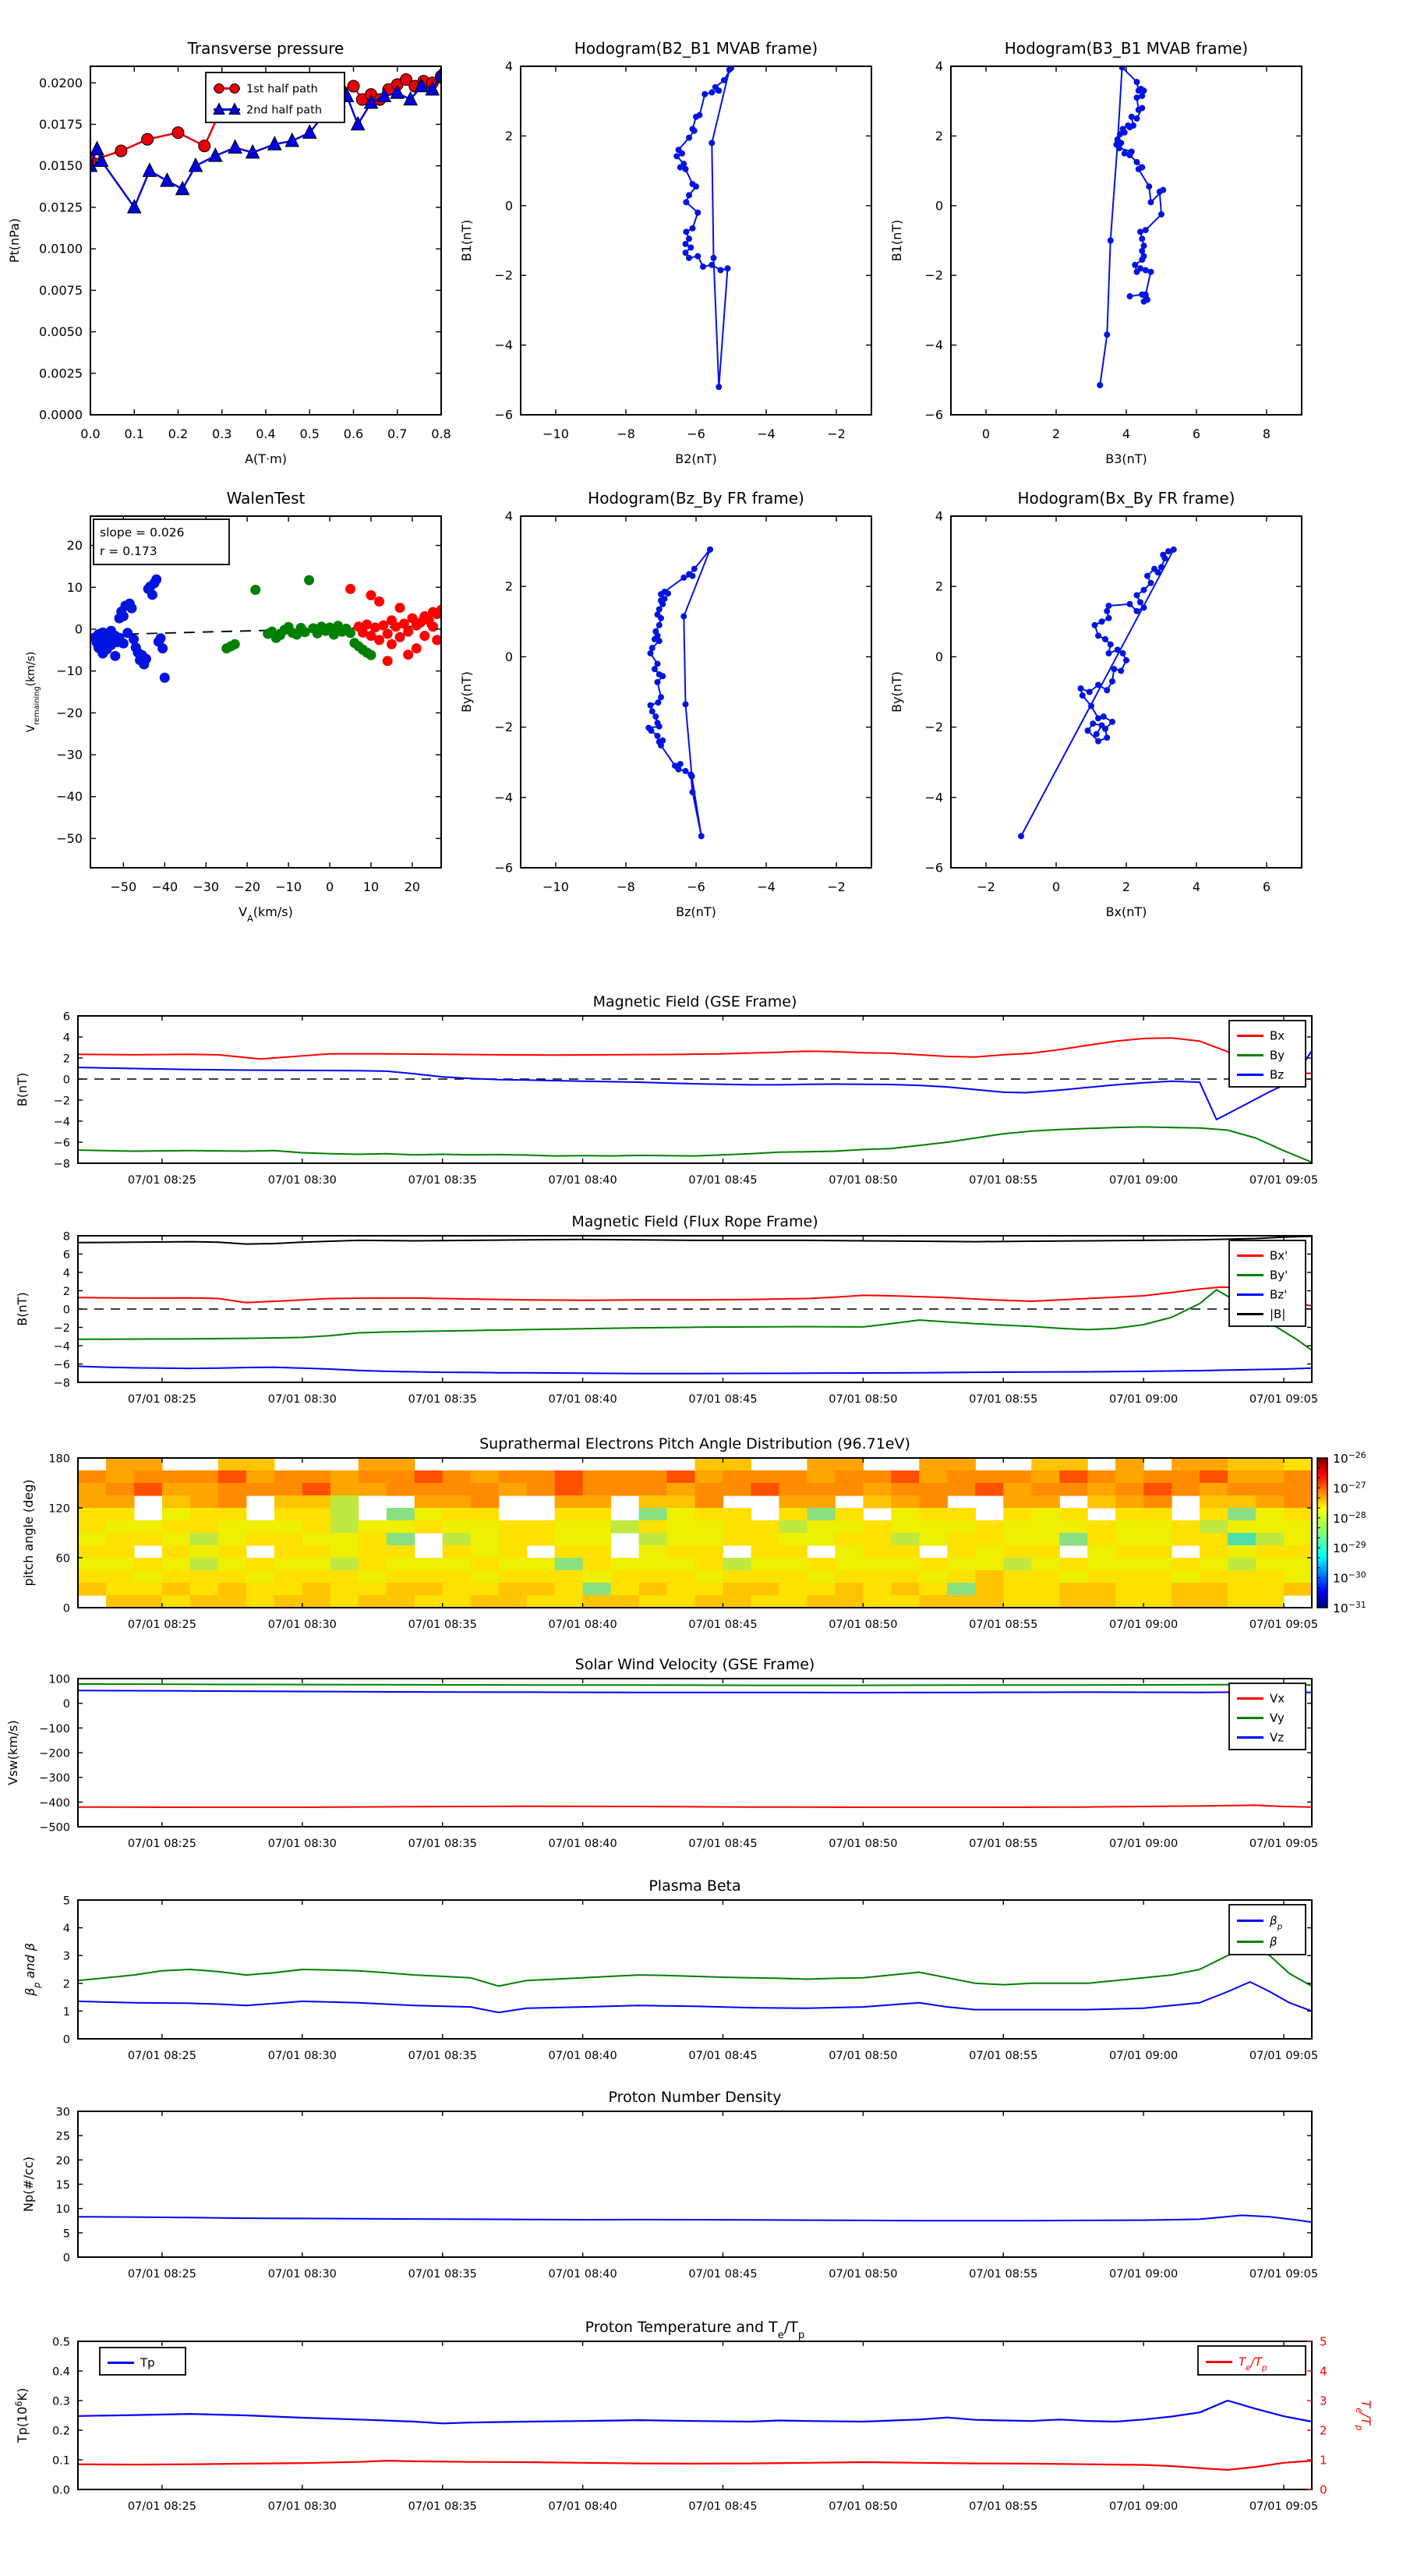 This screenshot has height=2576, width=1403. I want to click on svg-text: Hodogram(B2_B1 MVAB frame), so click(696, 48).